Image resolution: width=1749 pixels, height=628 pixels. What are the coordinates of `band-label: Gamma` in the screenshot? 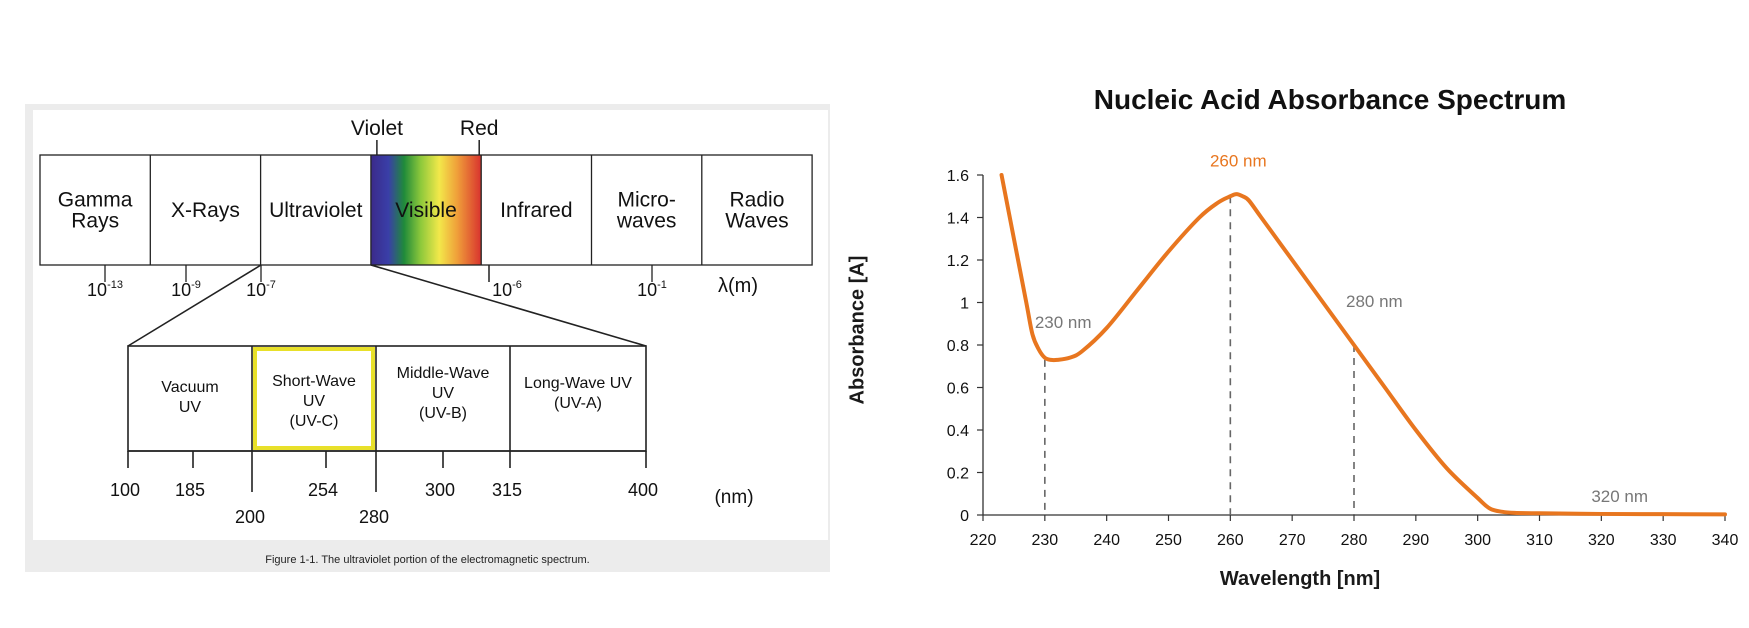 It's located at (95, 200).